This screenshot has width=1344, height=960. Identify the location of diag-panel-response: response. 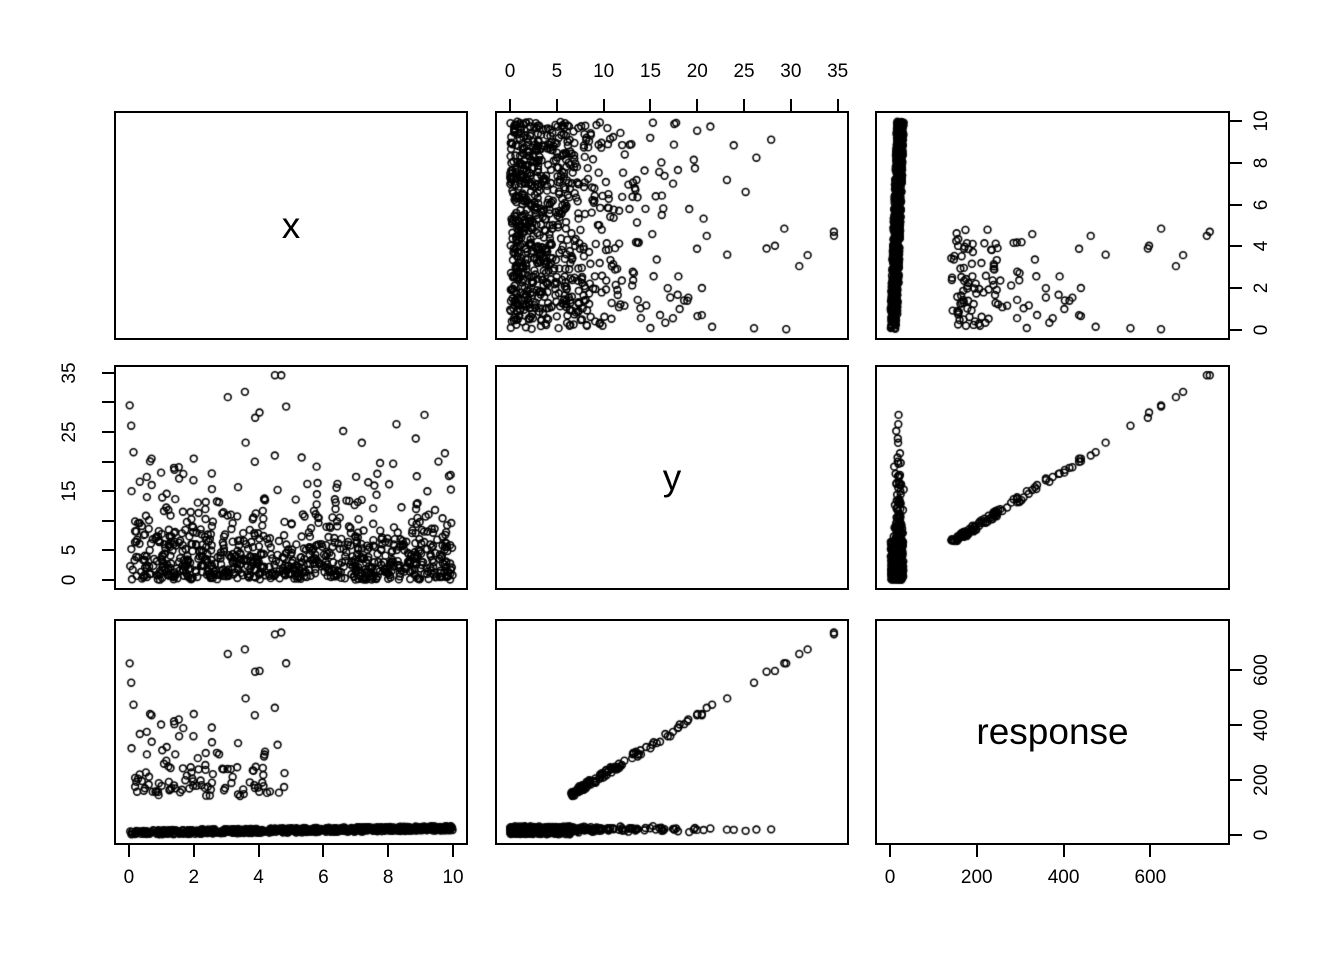
(1052, 732).